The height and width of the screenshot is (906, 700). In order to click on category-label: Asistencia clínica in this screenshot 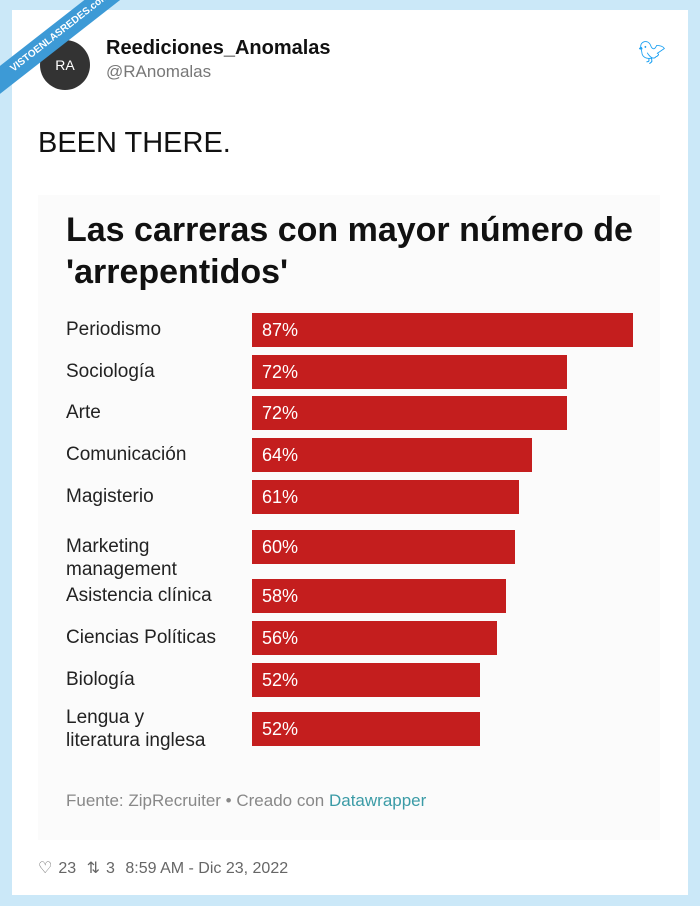, I will do `click(139, 595)`.